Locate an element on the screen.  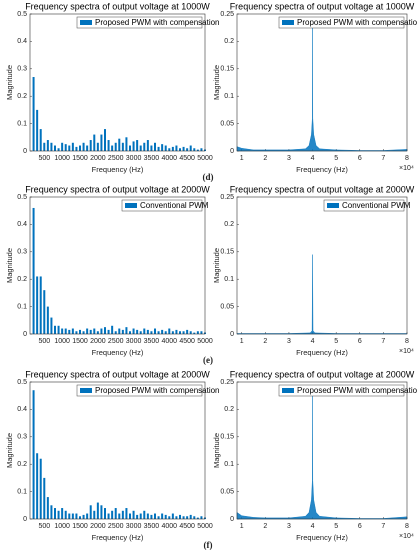
x-tick-label: 500 is located at coordinates (44, 158).